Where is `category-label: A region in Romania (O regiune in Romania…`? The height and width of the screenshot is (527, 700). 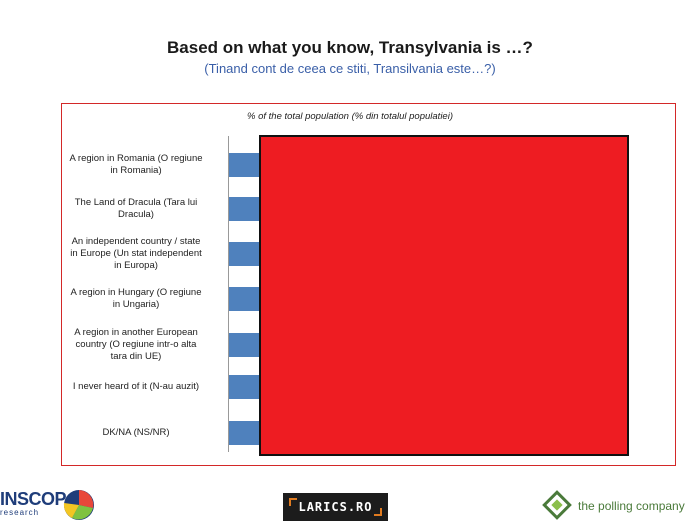
category-label: A region in Romania (O regiune in Romania… is located at coordinates (136, 165).